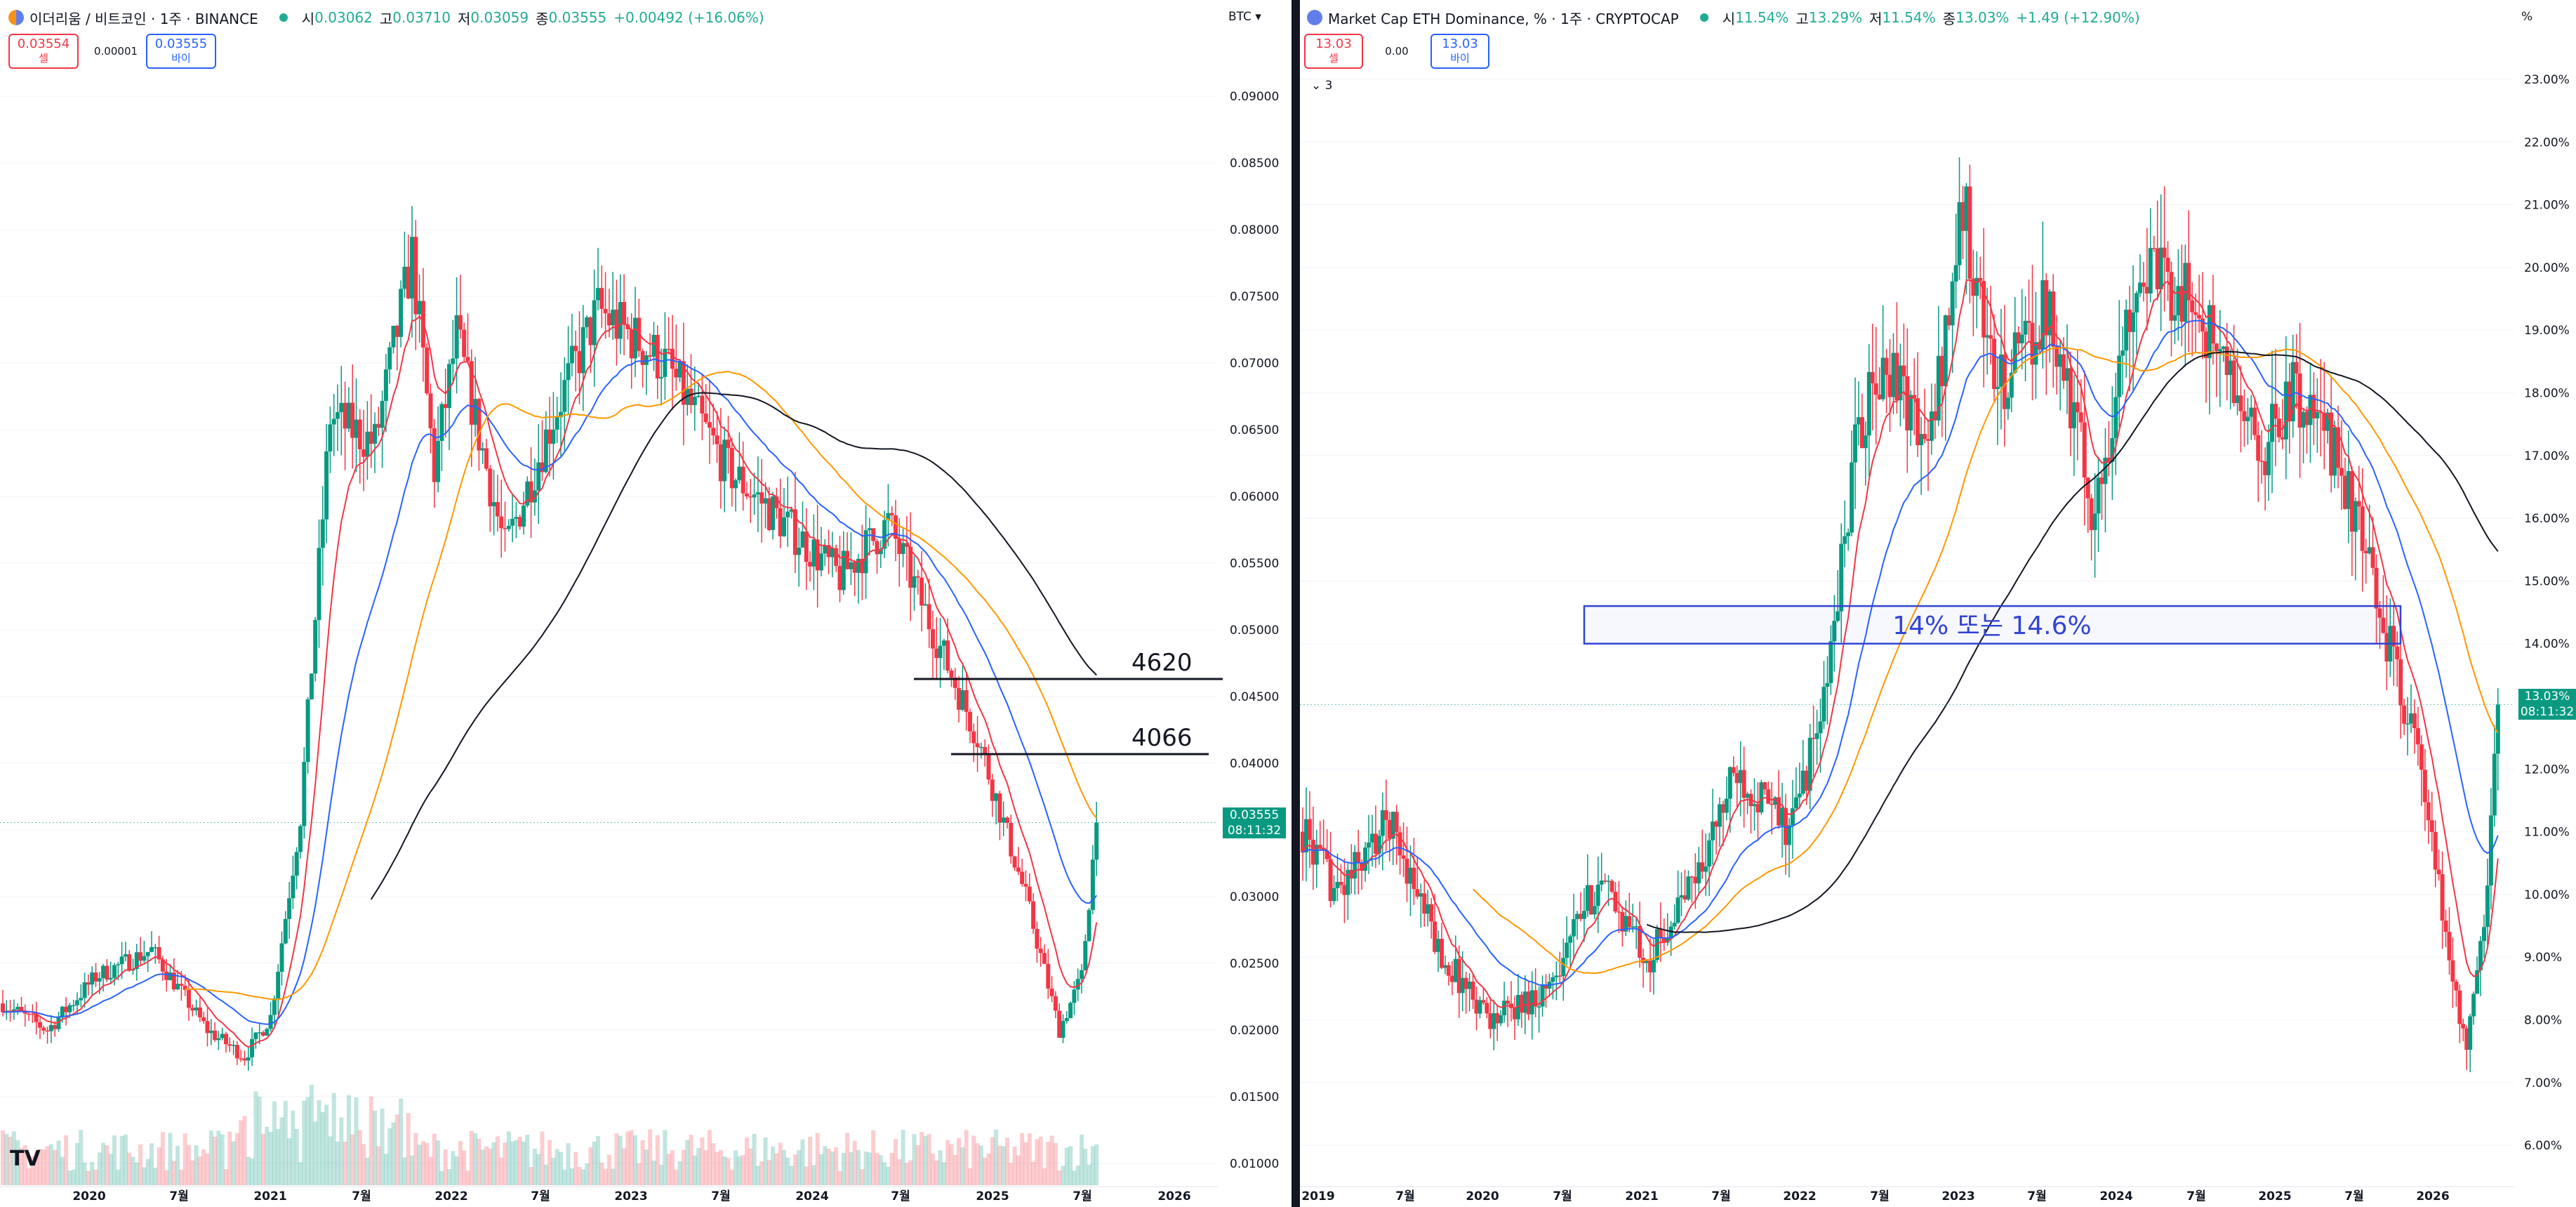 Image resolution: width=2576 pixels, height=1207 pixels. Describe the element at coordinates (1460, 51) in the screenshot. I see `buy-button: 13.03 바이` at that location.